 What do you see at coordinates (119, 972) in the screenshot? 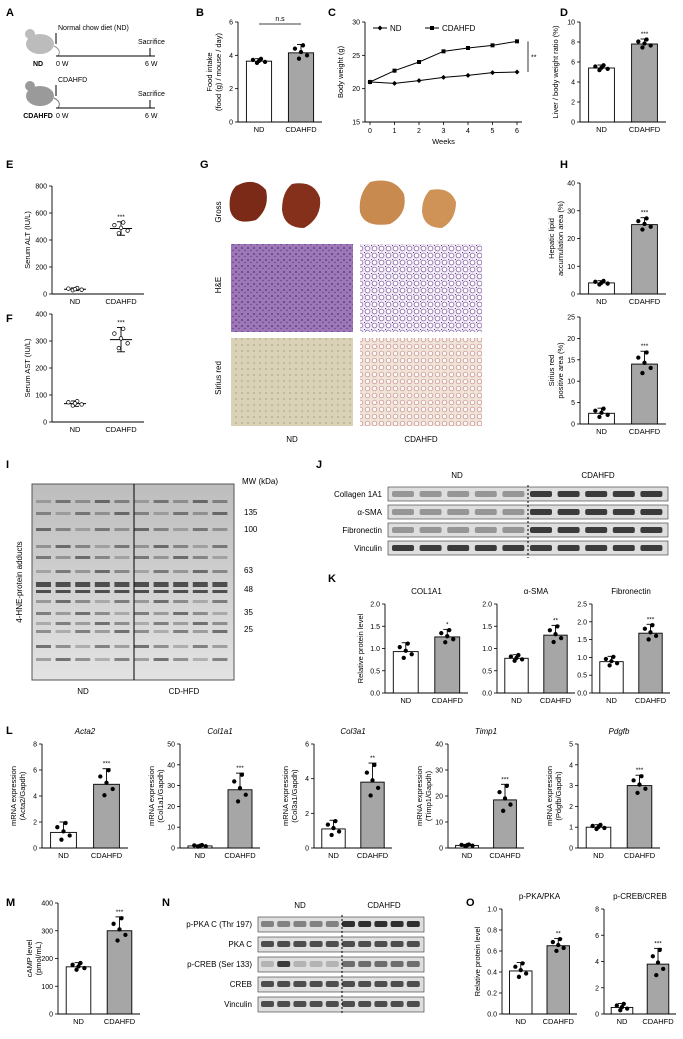
I see `bar-M-cdahfd` at bounding box center [119, 972].